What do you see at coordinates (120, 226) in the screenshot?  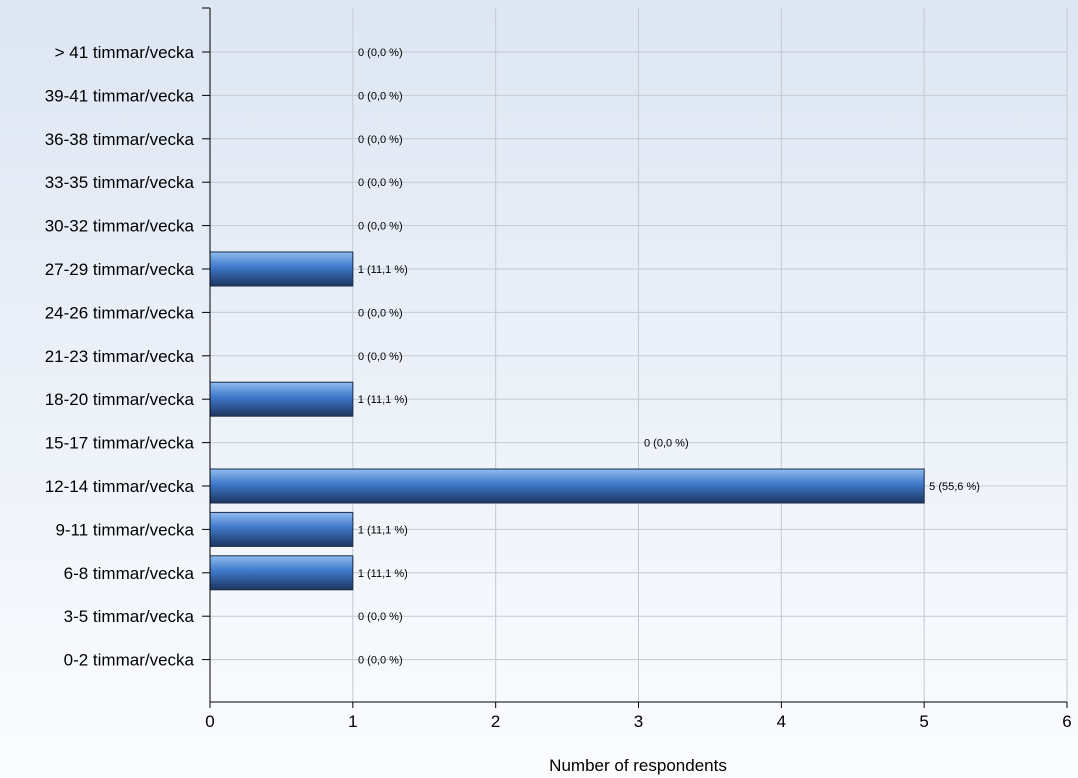 I see `category-label: 30-32 timmar/vecka` at bounding box center [120, 226].